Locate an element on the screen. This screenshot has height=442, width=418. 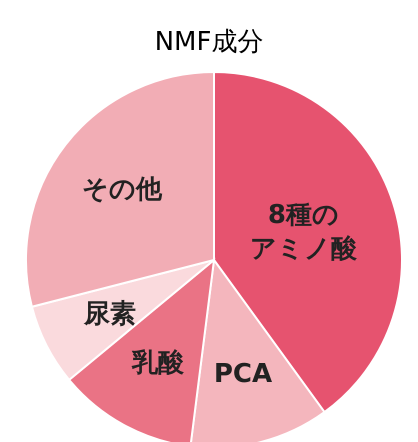
chart-title: NMF成分 is located at coordinates (209, 42).